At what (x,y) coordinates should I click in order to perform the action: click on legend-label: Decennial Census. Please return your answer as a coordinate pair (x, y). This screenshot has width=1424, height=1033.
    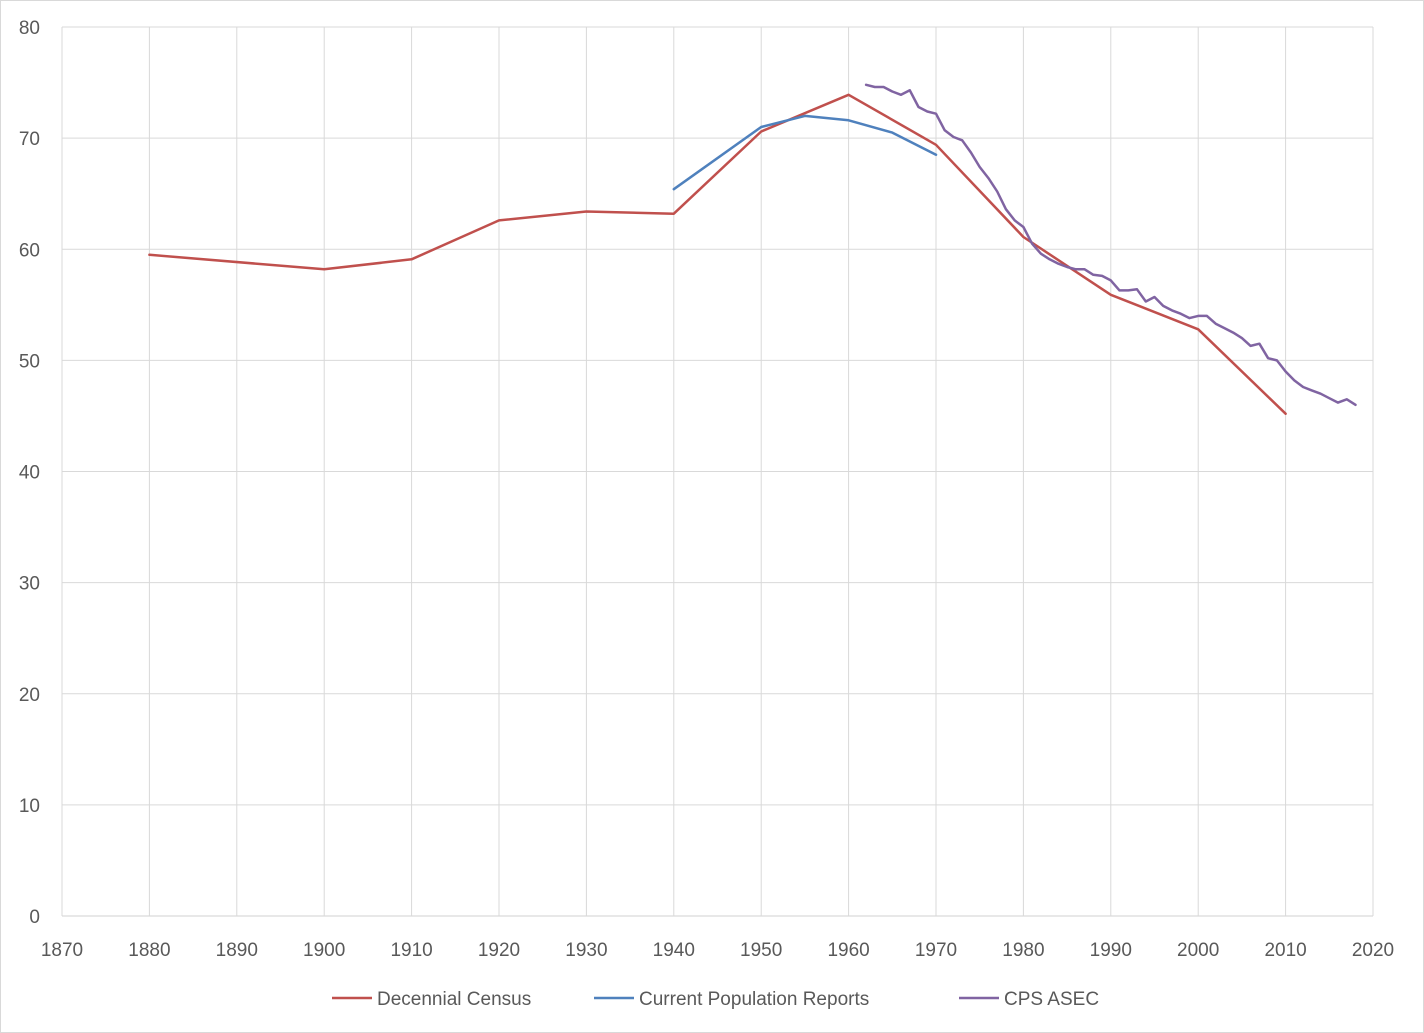
    Looking at the image, I should click on (454, 999).